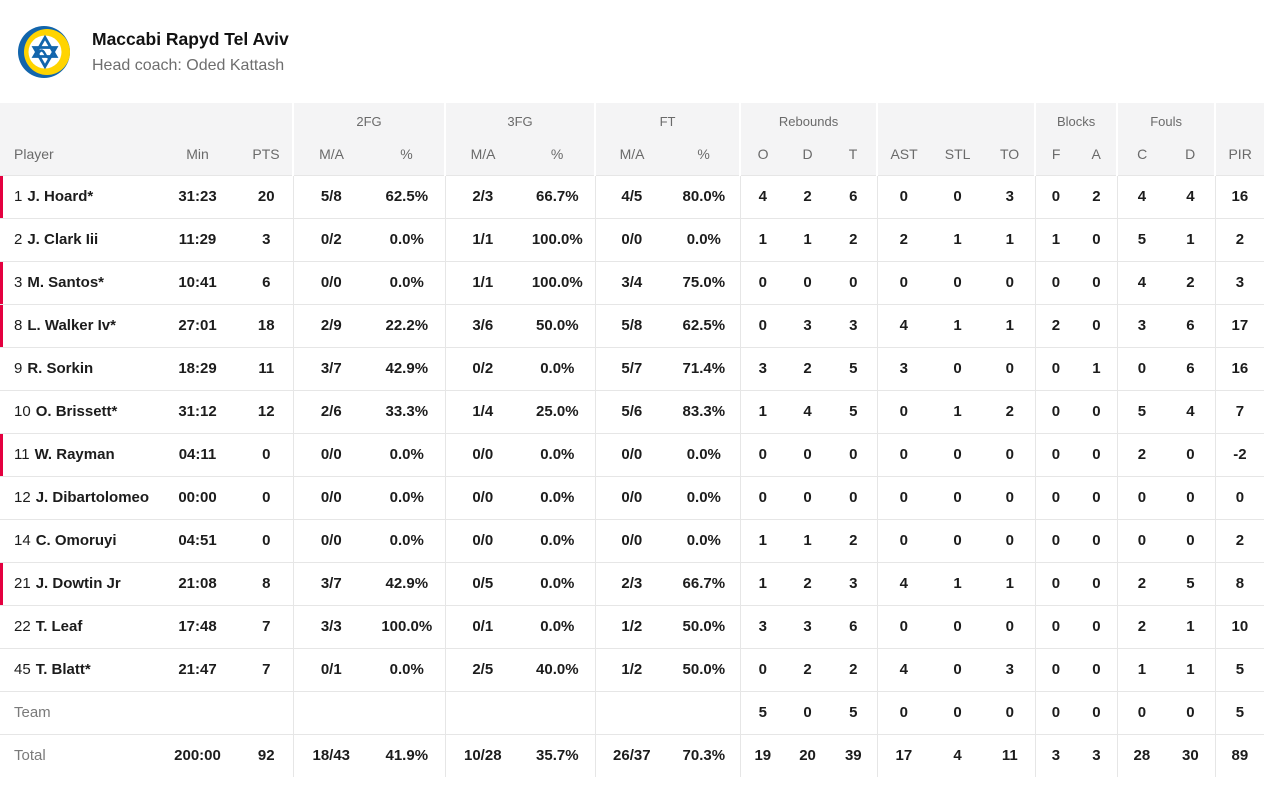 The image size is (1264, 790). Describe the element at coordinates (958, 583) in the screenshot. I see `stat-stl: 1` at that location.